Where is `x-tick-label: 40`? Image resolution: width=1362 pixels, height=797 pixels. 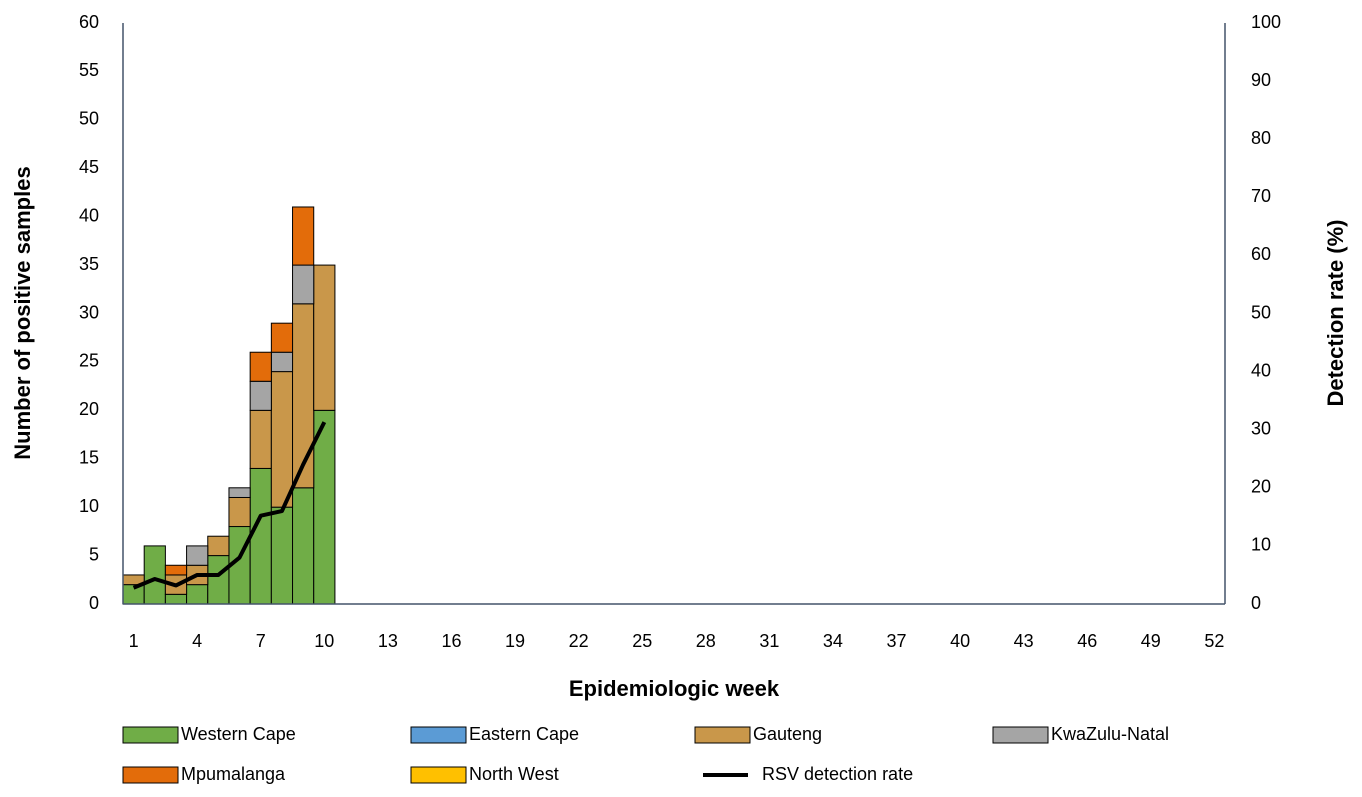 x-tick-label: 40 is located at coordinates (960, 641).